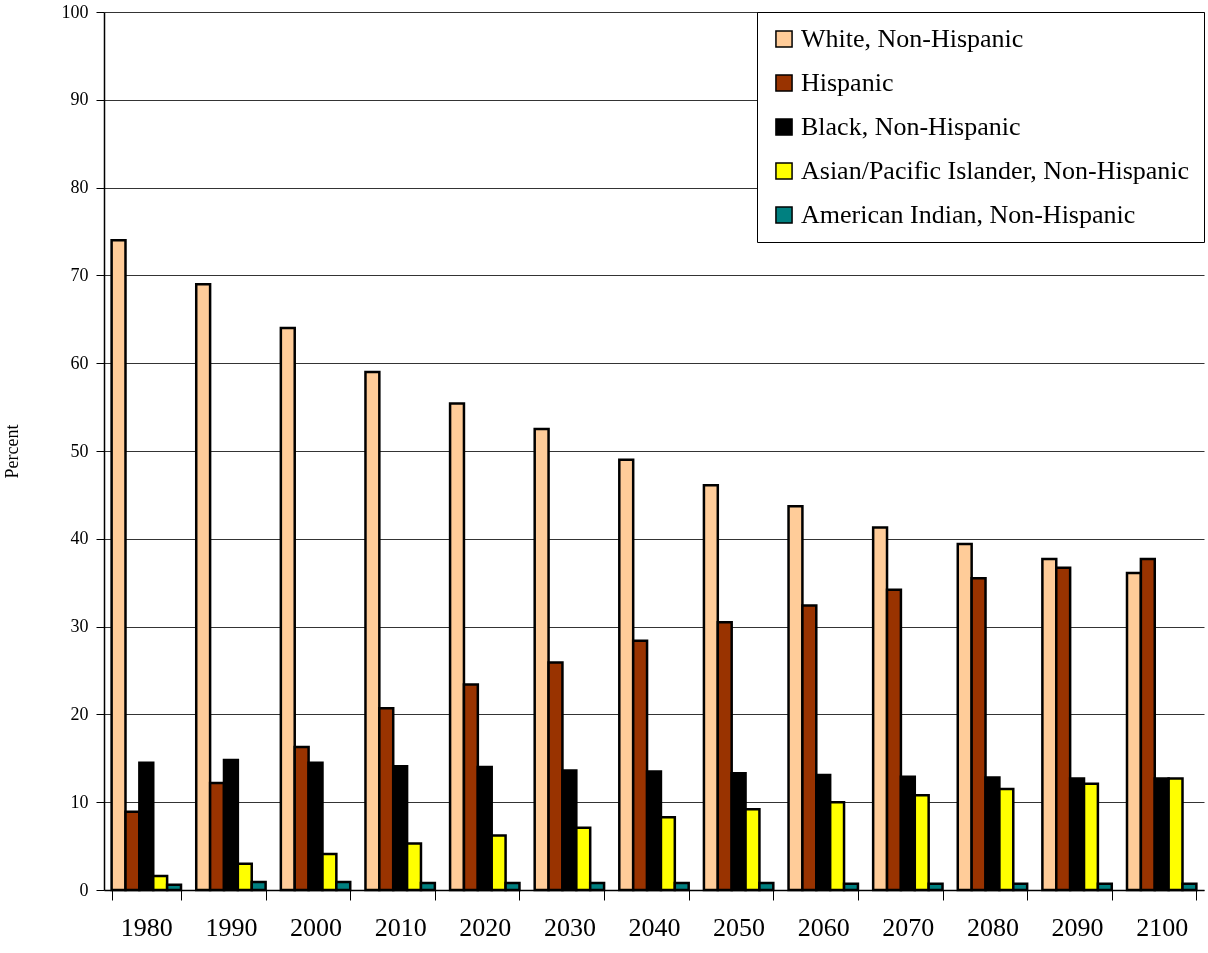 This screenshot has width=1208, height=953. I want to click on y-tick-label: 70, so click(79, 274).